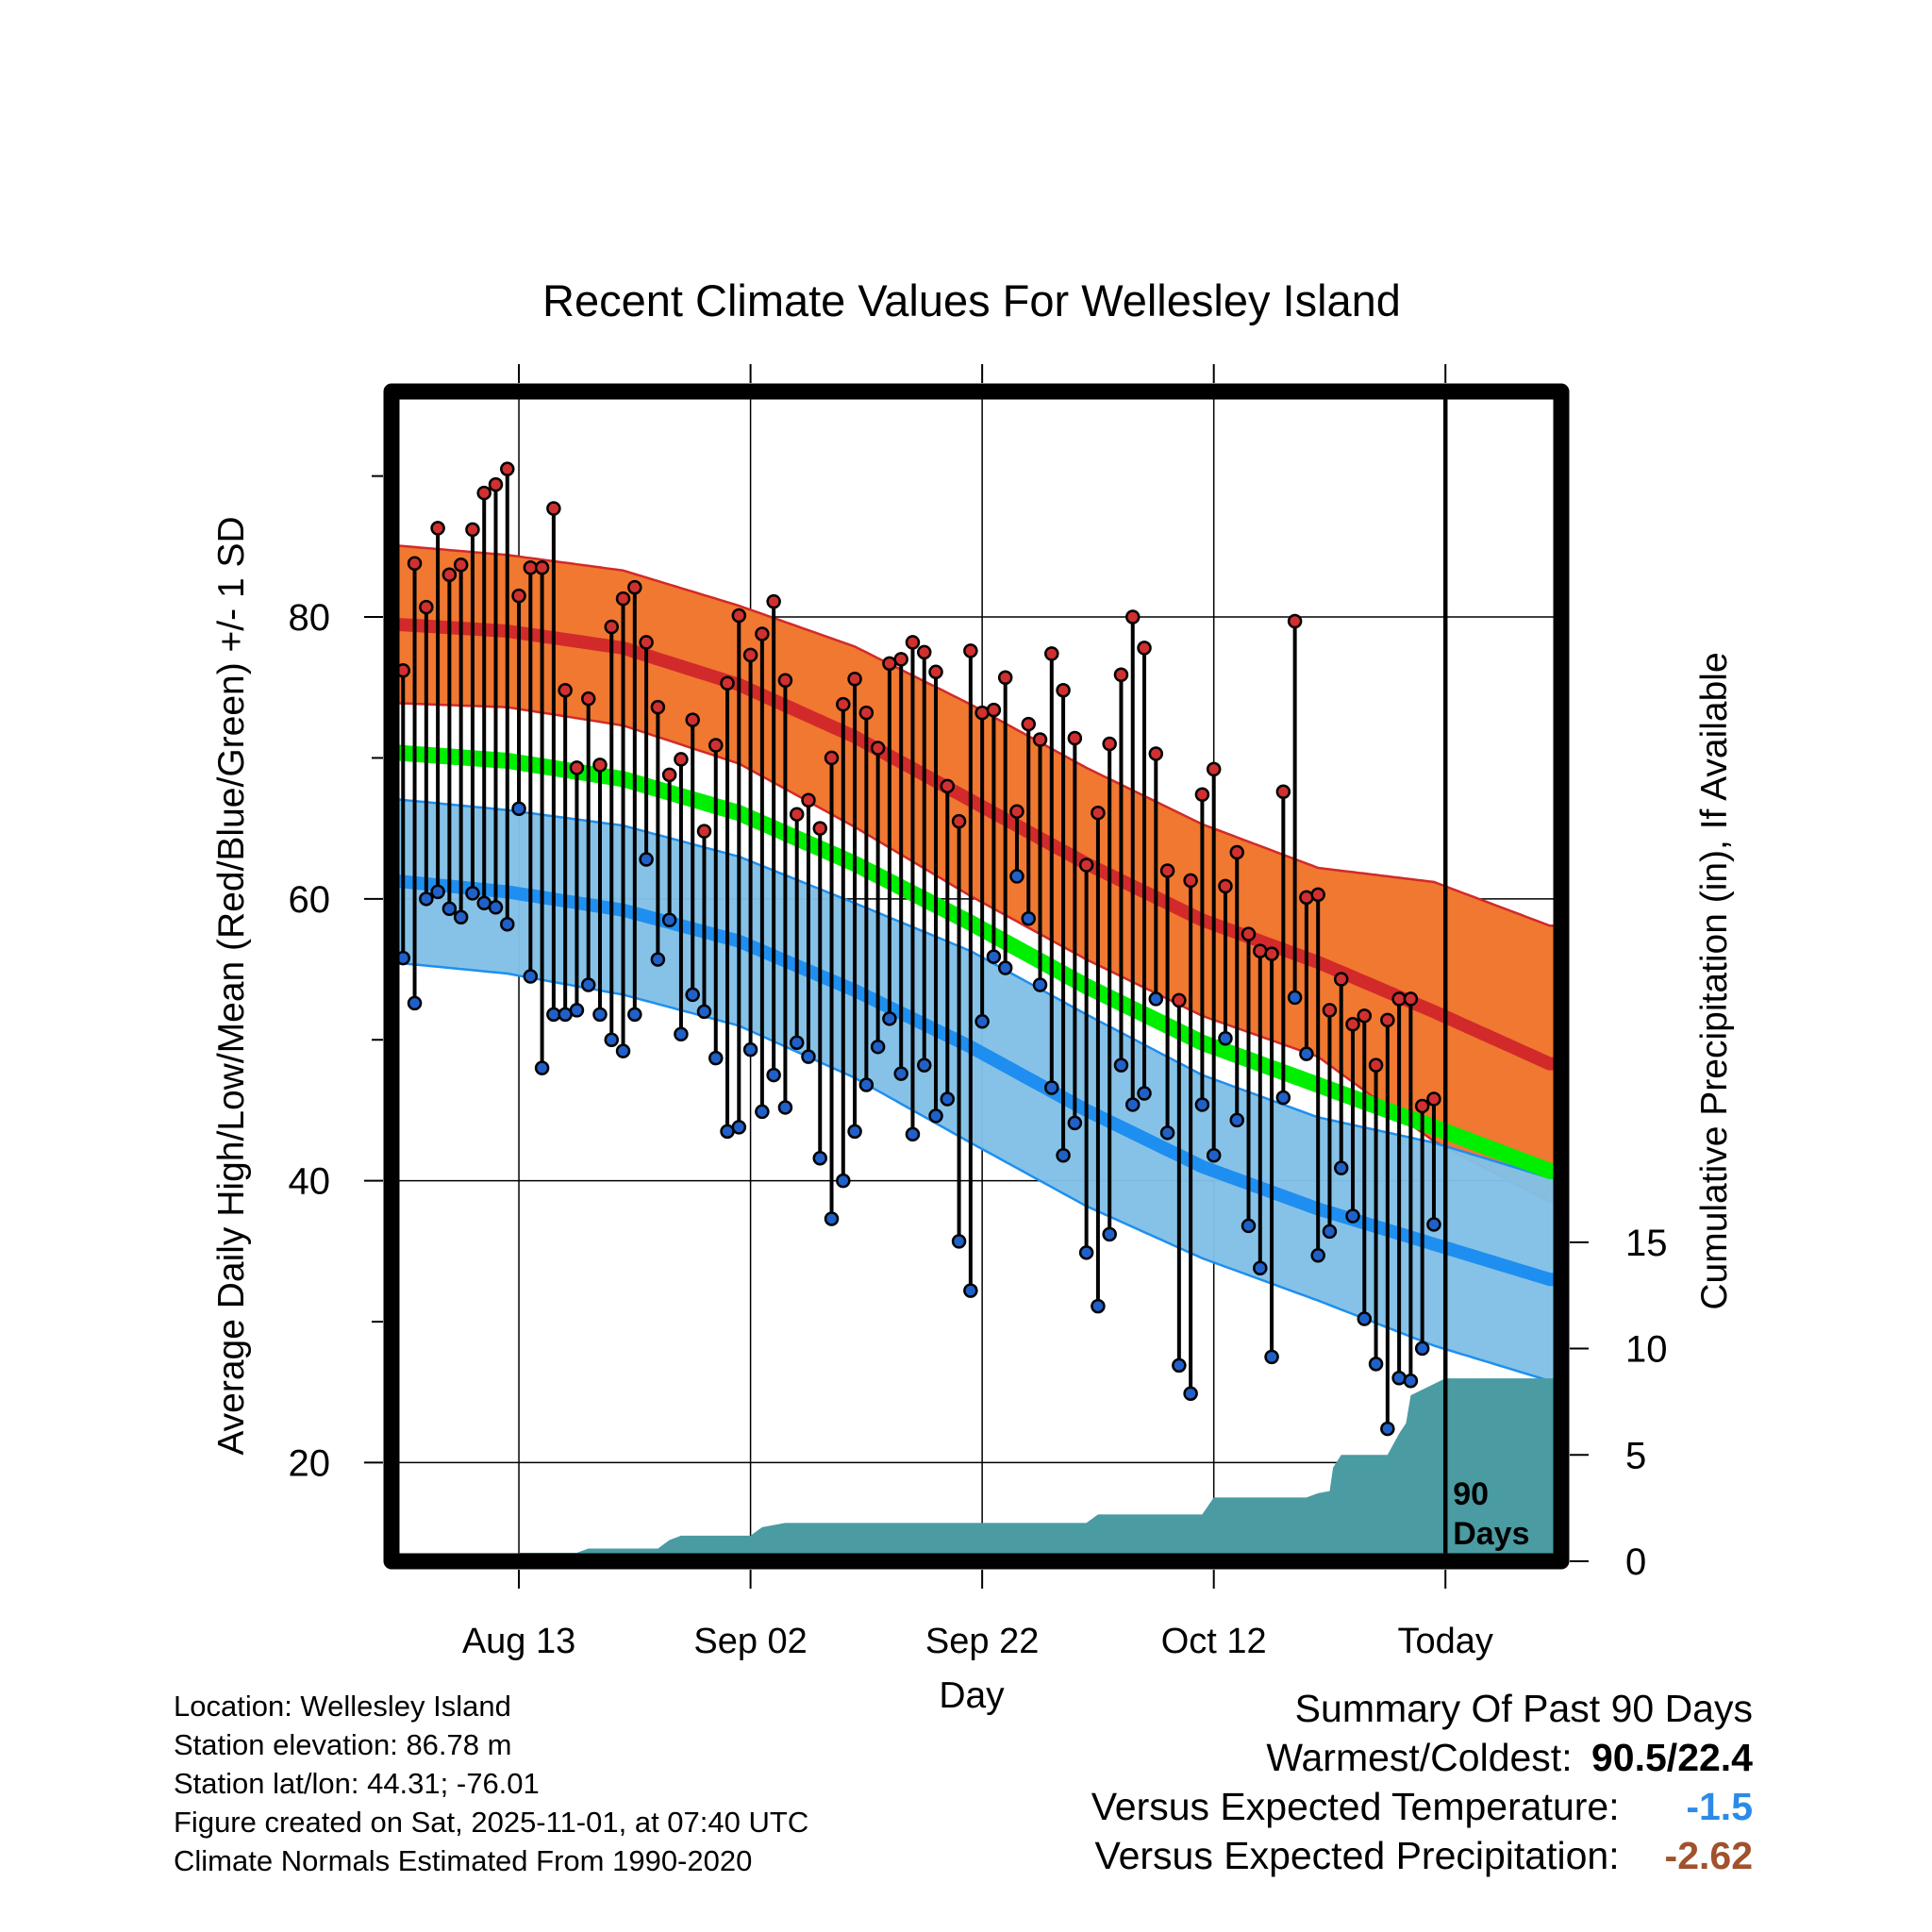 This screenshot has height=1932, width=1932. Describe the element at coordinates (1491, 1514) in the screenshot. I see `today-label: 90 Days` at that location.